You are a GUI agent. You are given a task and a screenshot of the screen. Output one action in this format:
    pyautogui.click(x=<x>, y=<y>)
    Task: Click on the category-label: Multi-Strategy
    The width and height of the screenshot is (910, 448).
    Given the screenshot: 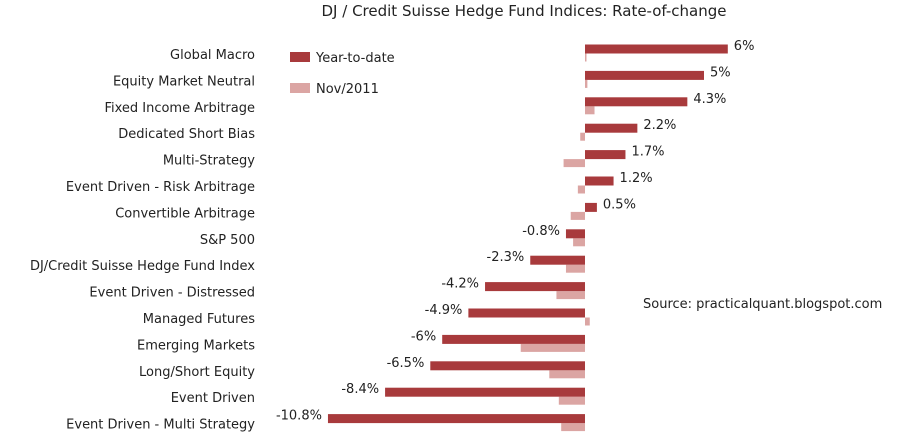 What is the action you would take?
    pyautogui.click(x=209, y=161)
    